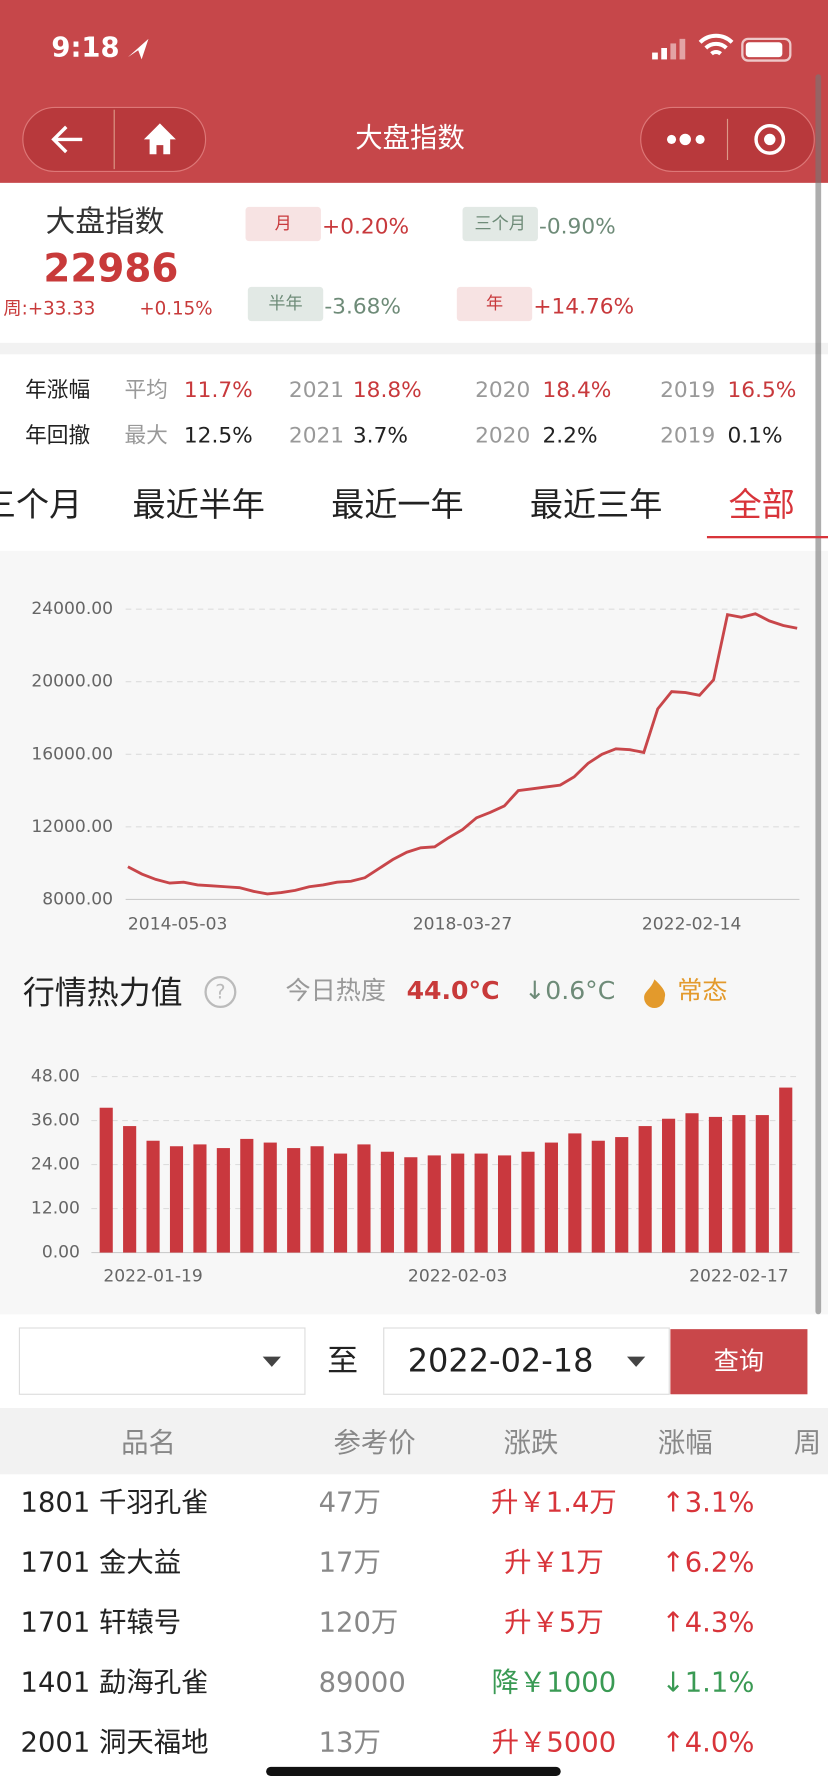  Describe the element at coordinates (554, 1622) in the screenshot. I see `item-change: 升￥5万` at that location.